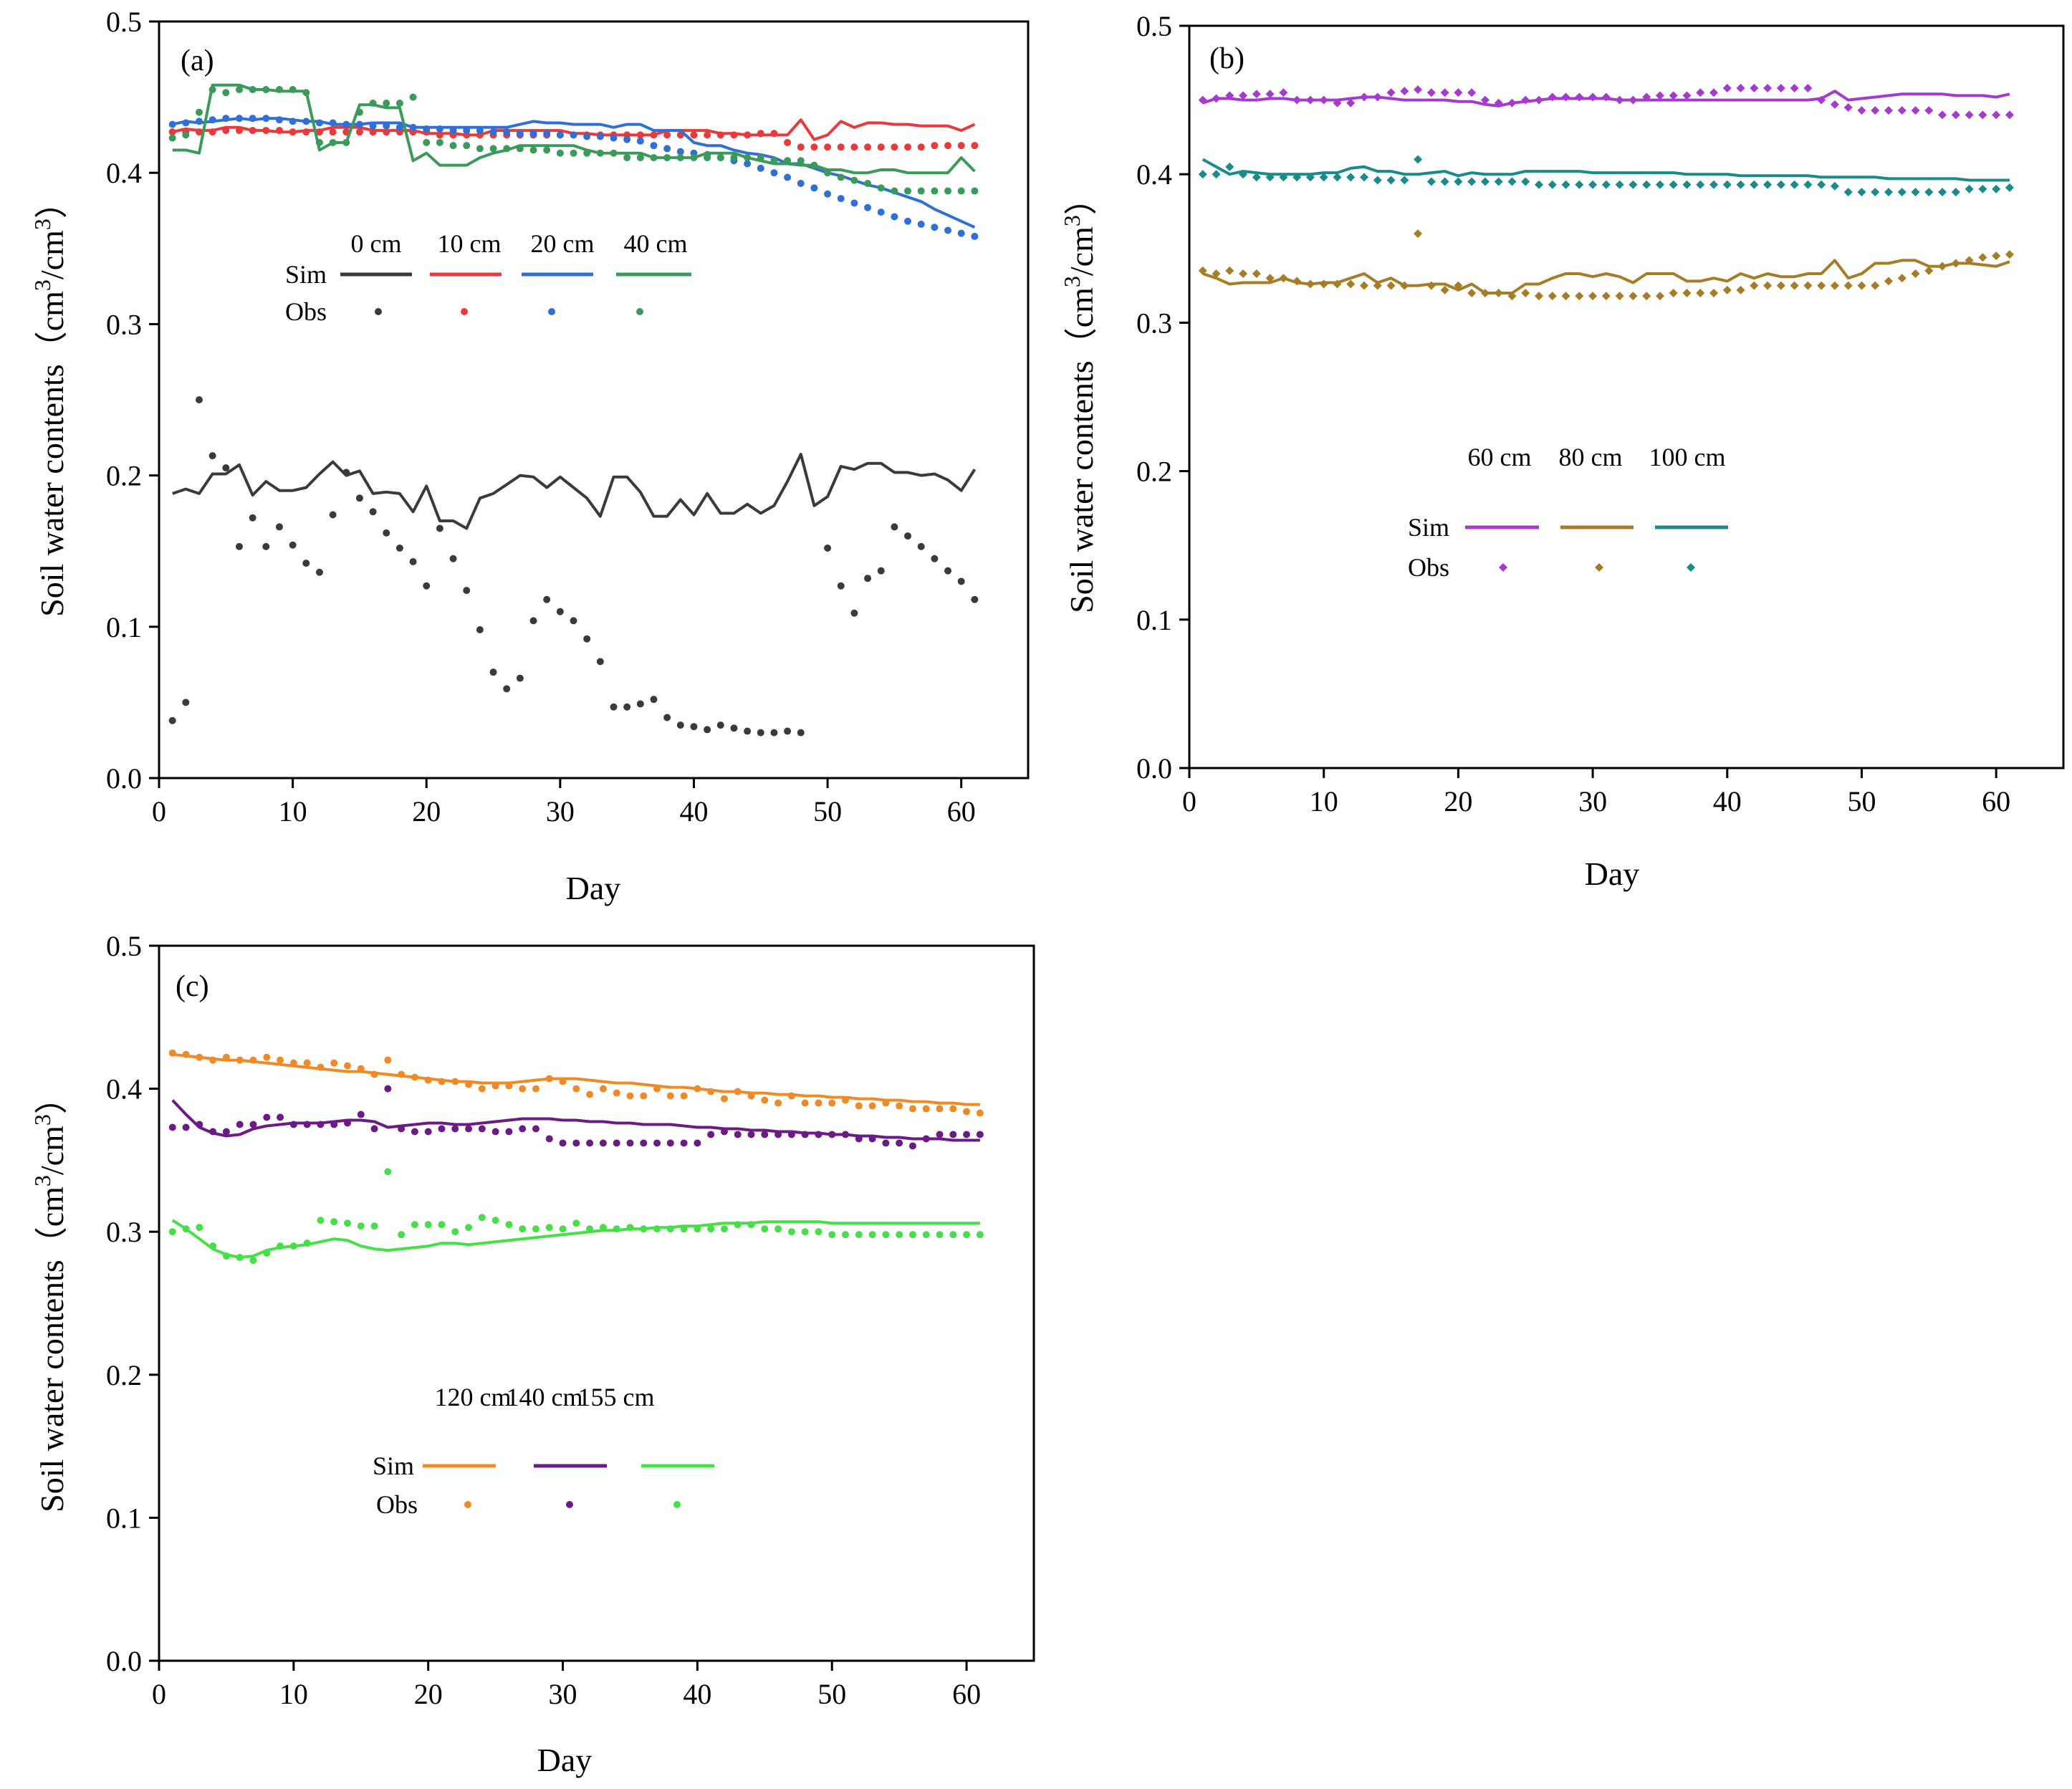  What do you see at coordinates (293, 811) in the screenshot?
I see `x-tick-label: 10` at bounding box center [293, 811].